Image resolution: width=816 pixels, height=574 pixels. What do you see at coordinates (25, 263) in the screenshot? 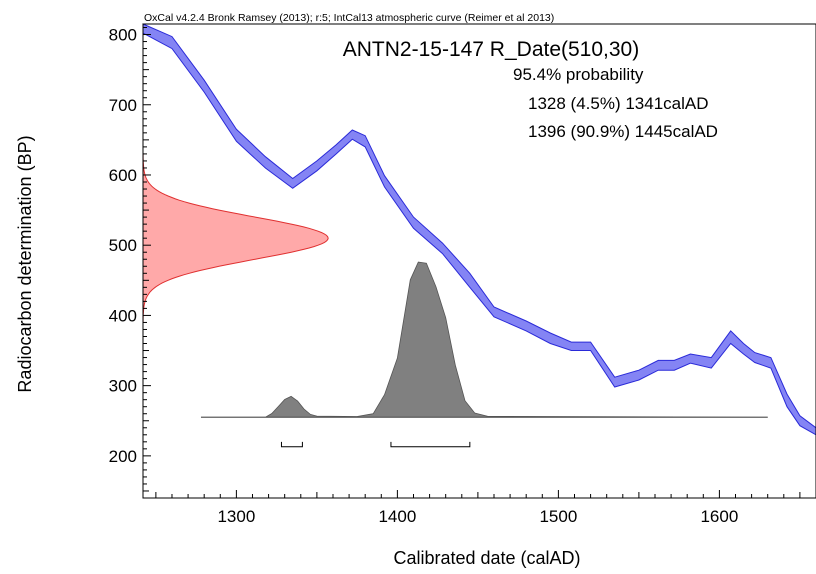
I see `y-axis-label: Radiocarbon determination (BP)` at bounding box center [25, 263].